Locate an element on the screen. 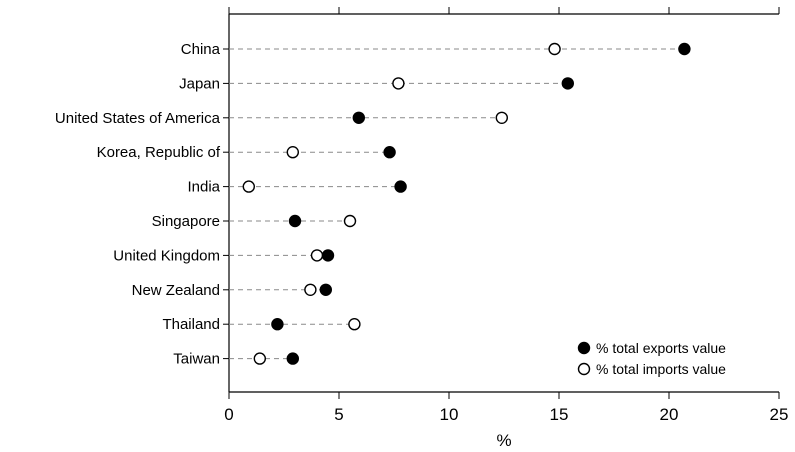  x-tick-label: 10 is located at coordinates (449, 414).